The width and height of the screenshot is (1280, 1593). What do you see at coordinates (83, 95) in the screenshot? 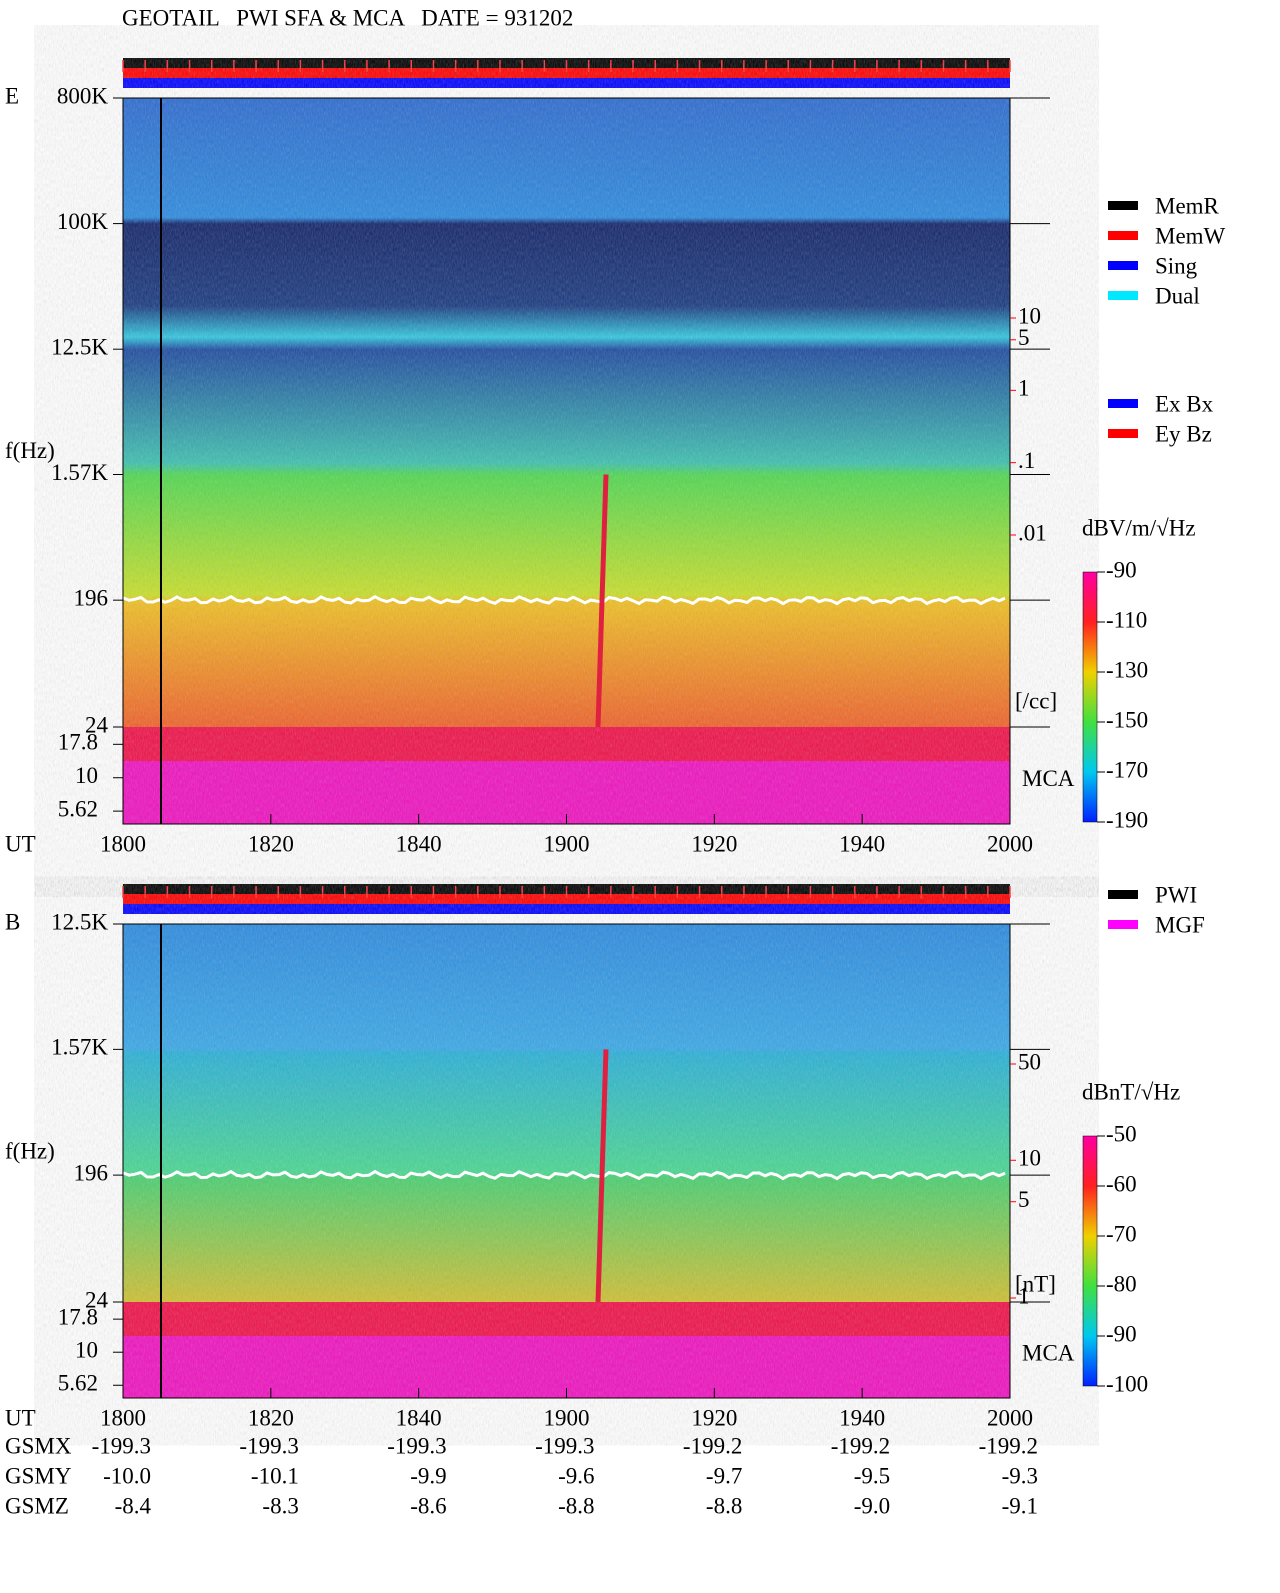
I see `y-tick-label: 800K` at bounding box center [83, 95].